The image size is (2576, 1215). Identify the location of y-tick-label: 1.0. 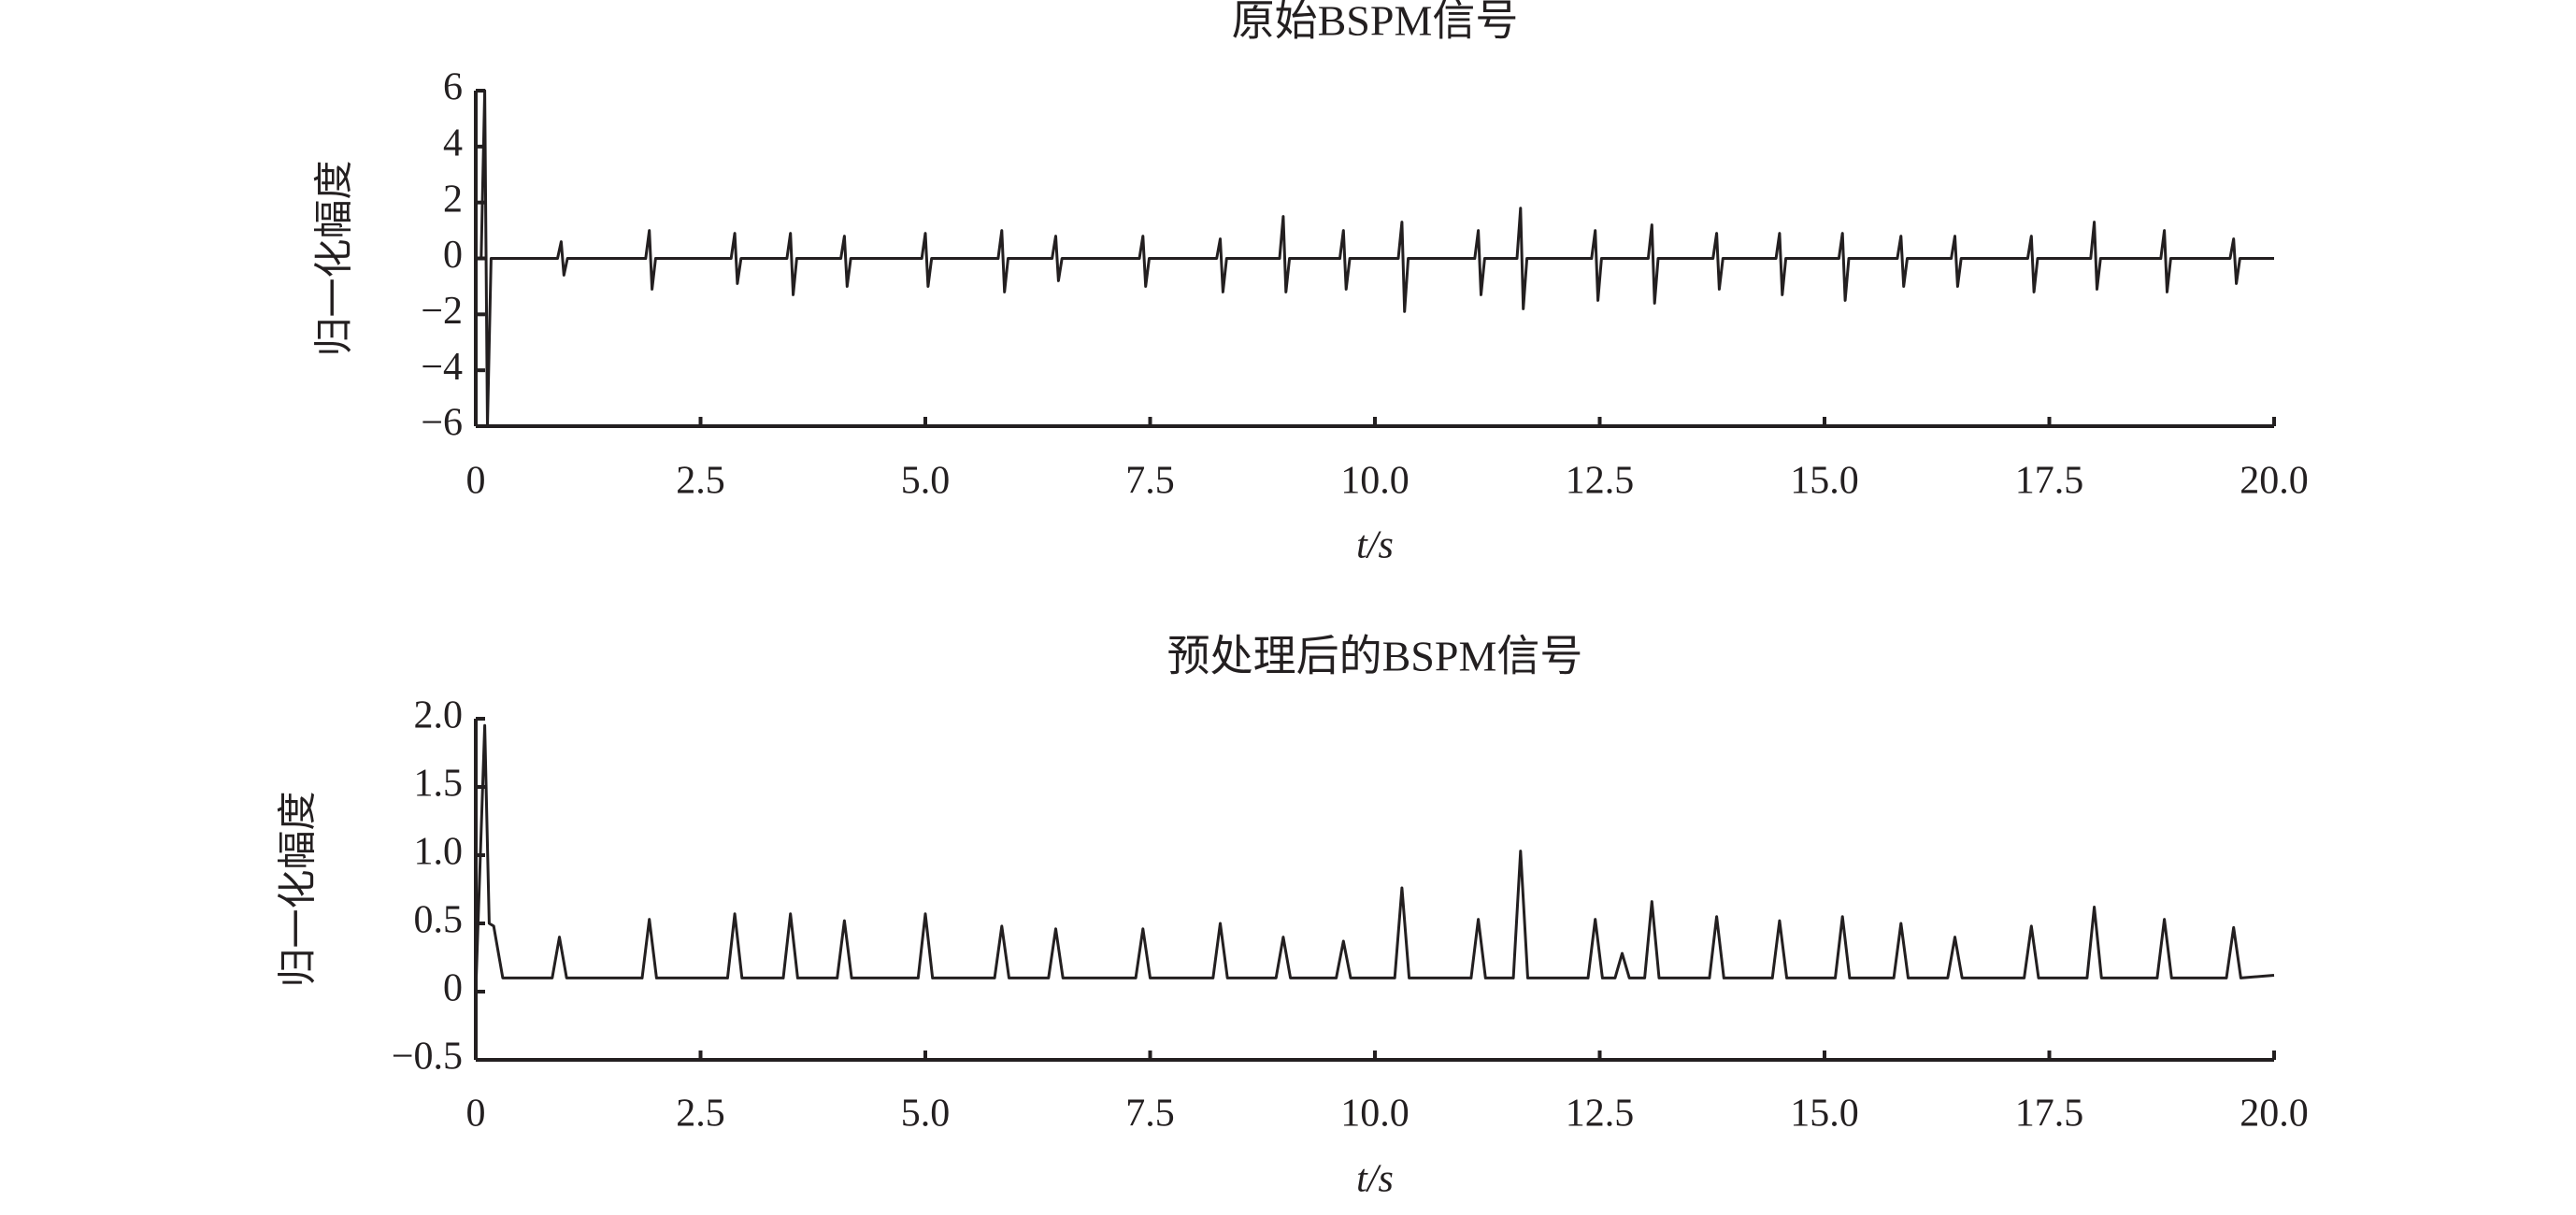
(439, 852).